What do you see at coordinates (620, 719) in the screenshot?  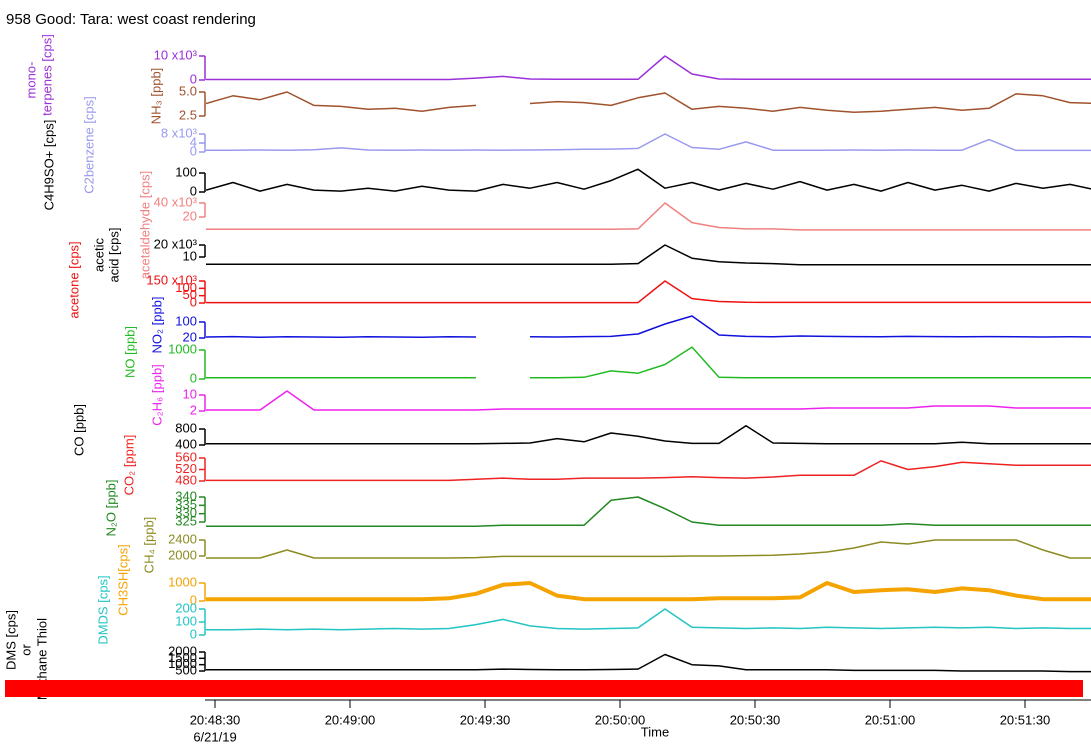 I see `x-tick-label: 20:50:00` at bounding box center [620, 719].